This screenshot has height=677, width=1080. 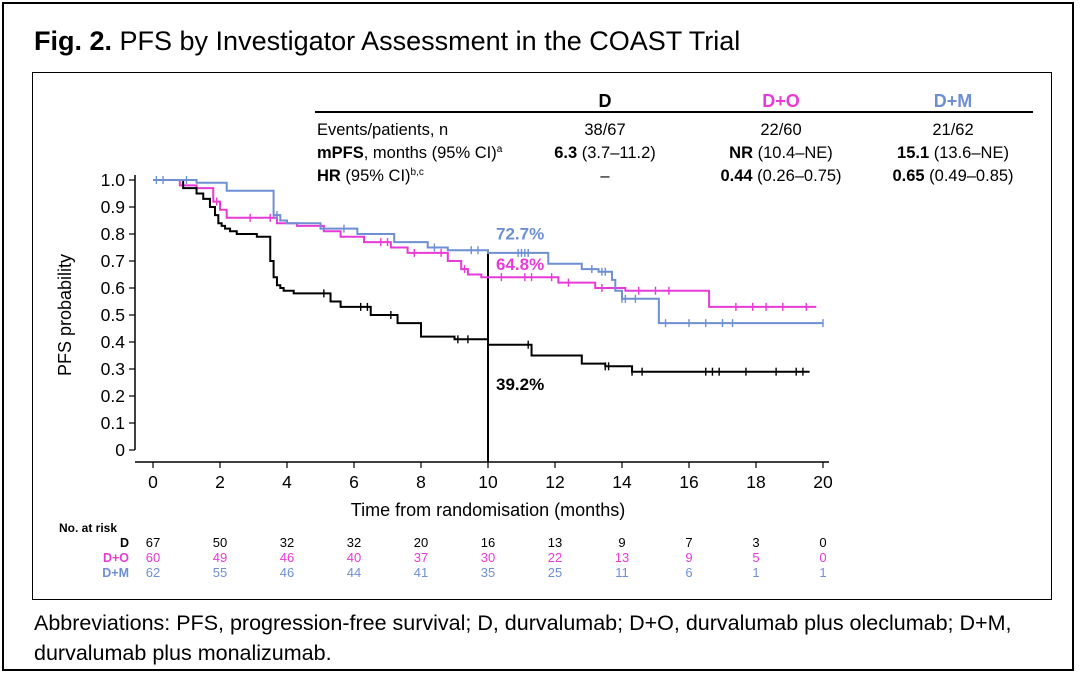 What do you see at coordinates (688, 542) in the screenshot?
I see `risk-value-d: 7` at bounding box center [688, 542].